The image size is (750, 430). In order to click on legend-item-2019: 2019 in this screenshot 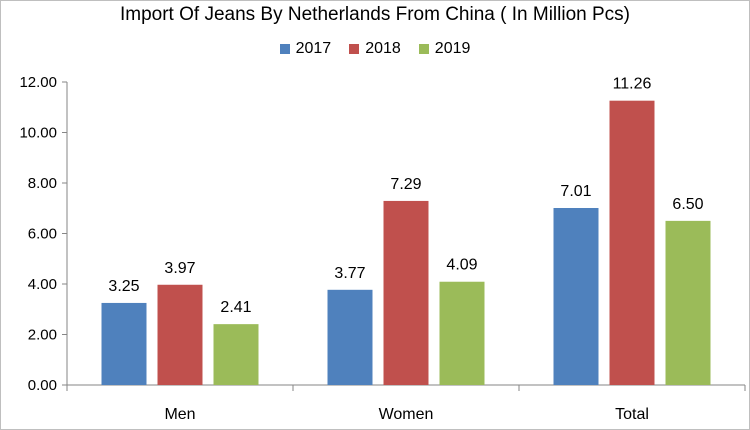, I will do `click(444, 49)`.